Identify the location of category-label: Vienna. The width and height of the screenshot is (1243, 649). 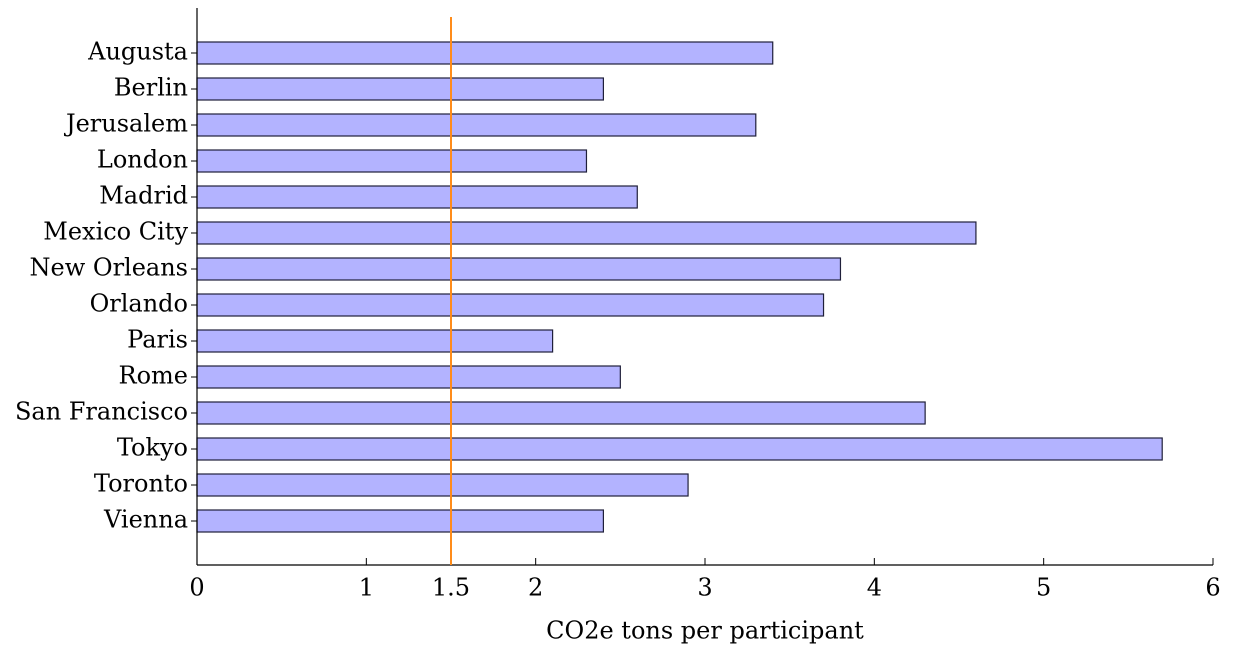
(145, 520).